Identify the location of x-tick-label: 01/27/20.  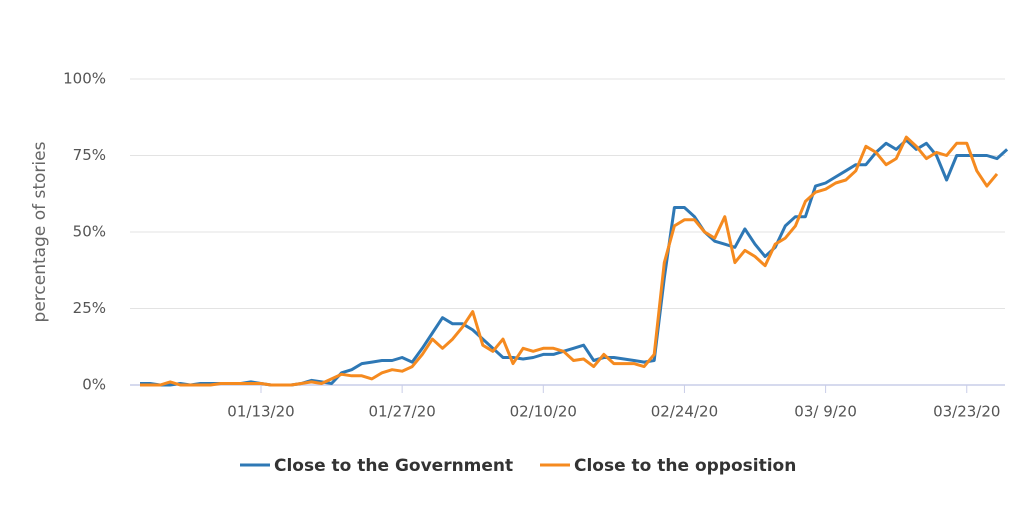
(401, 412).